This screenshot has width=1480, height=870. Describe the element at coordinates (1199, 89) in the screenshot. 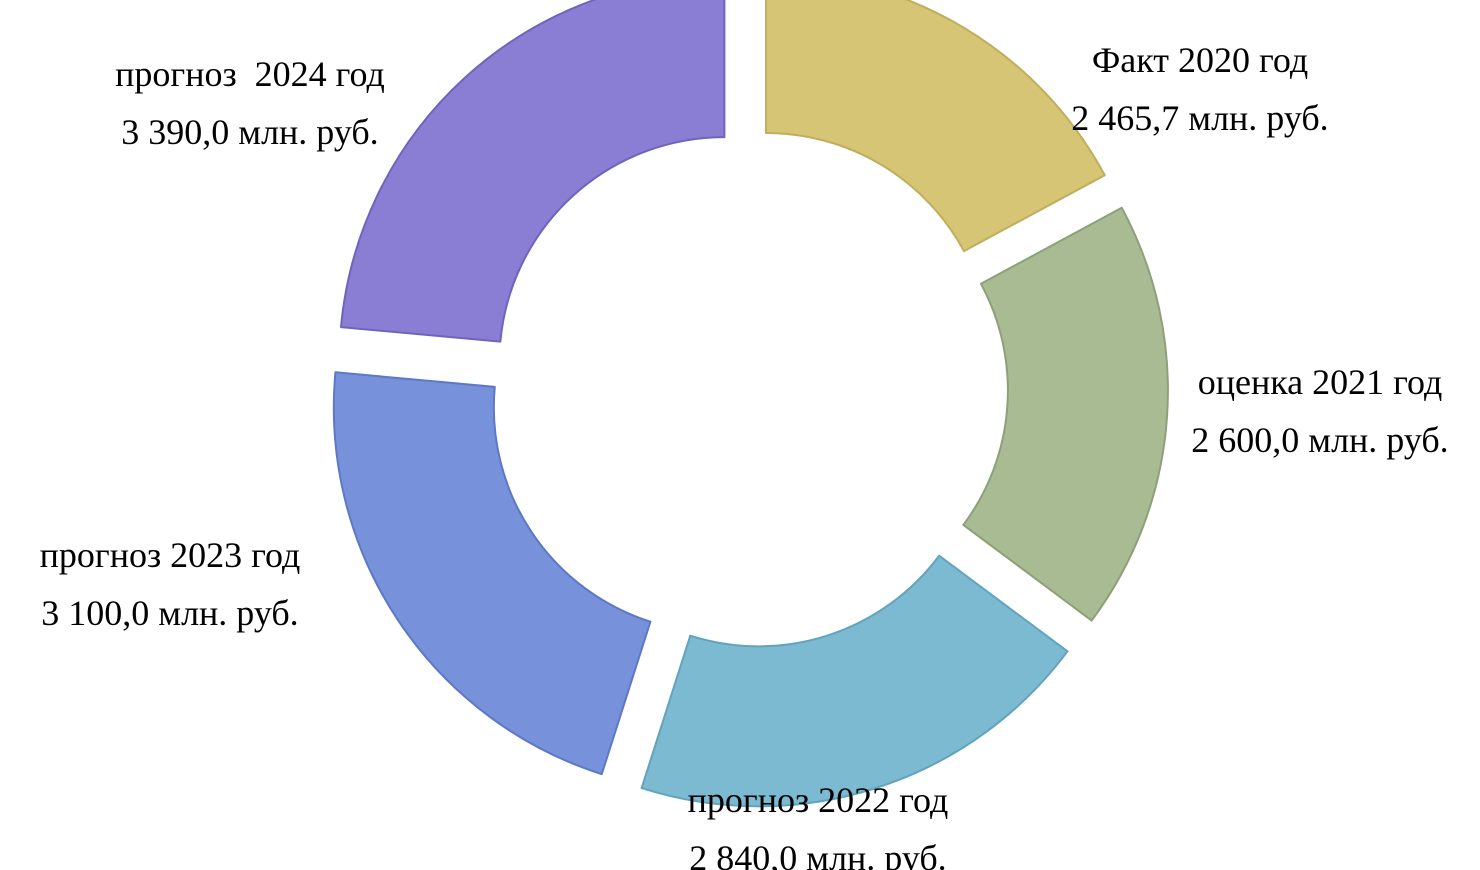

I see `slice-label-1: Факт 2020 год 2 465,7 млн. руб.` at that location.